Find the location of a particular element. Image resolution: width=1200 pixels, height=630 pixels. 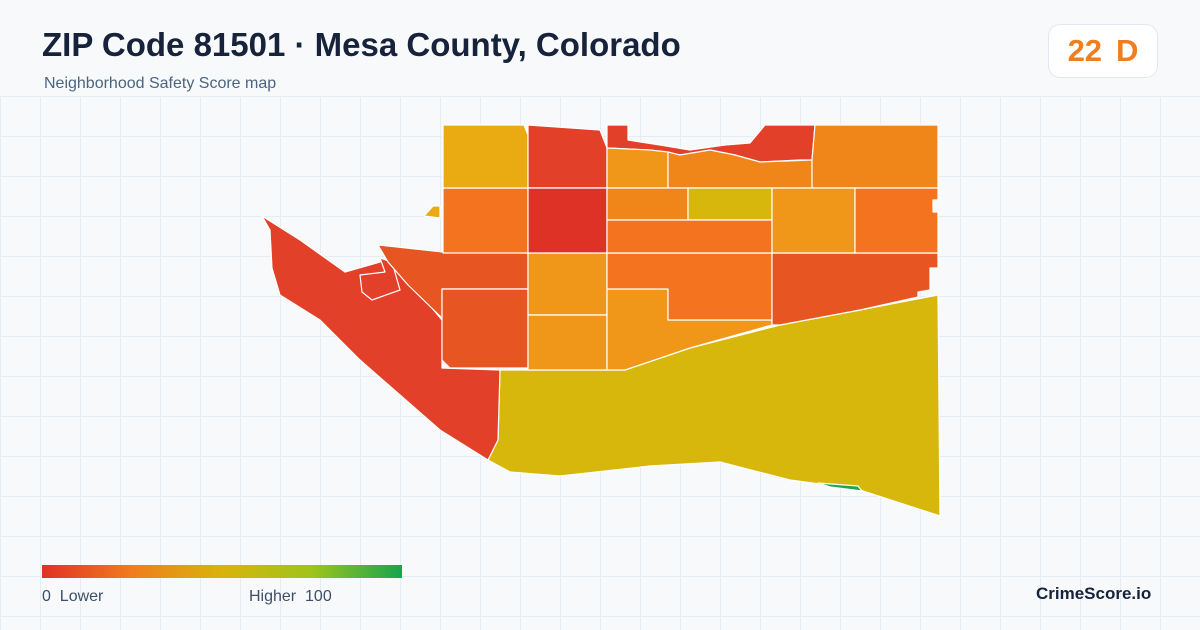

region-west is located at coordinates (381, 338).